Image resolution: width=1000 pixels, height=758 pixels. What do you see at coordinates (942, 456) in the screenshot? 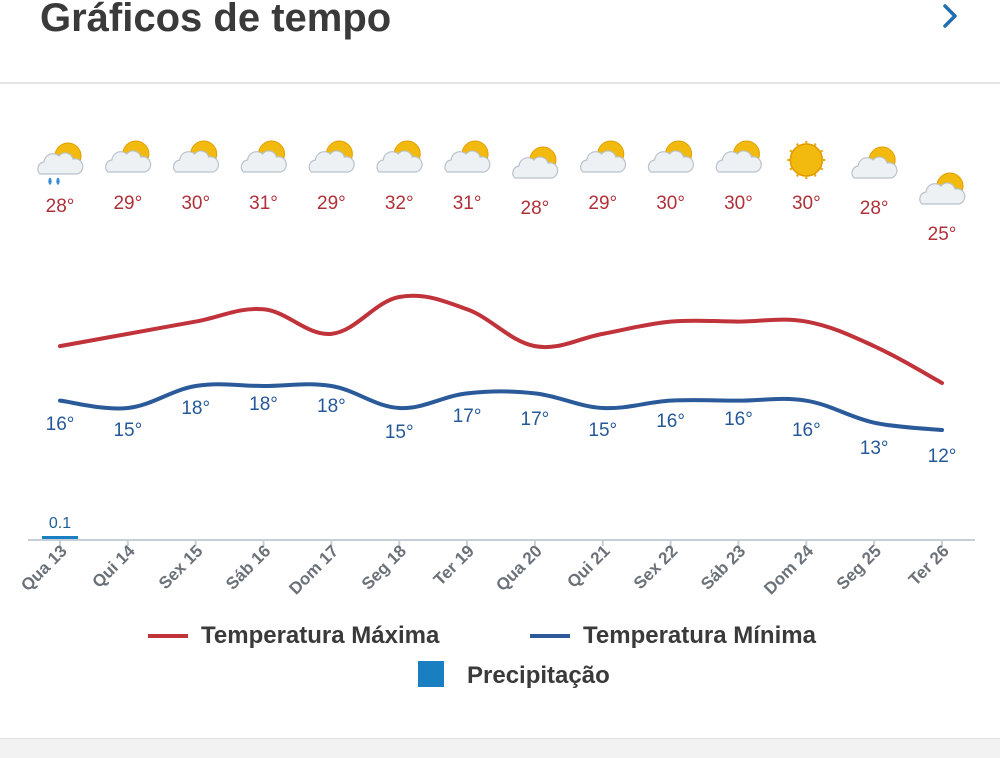
I see `min-temp-label: 12°` at bounding box center [942, 456].